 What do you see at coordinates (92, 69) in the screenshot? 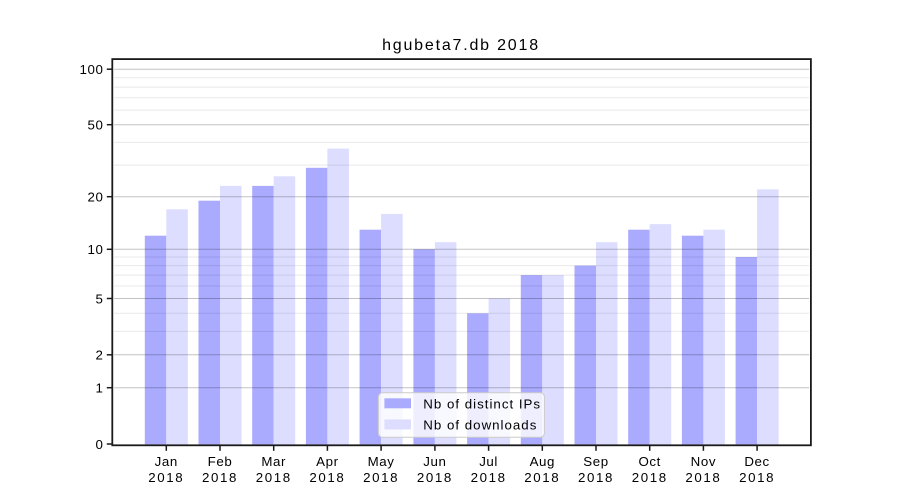
I see `svg-text: 100` at bounding box center [92, 69].